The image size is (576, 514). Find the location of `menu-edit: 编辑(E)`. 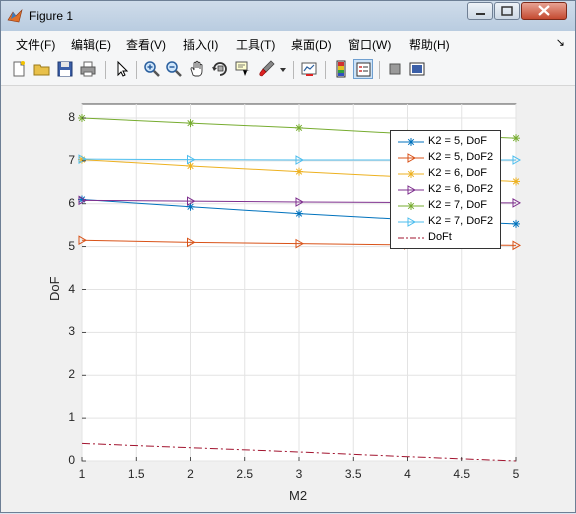

menu-edit: 编辑(E) is located at coordinates (91, 45).